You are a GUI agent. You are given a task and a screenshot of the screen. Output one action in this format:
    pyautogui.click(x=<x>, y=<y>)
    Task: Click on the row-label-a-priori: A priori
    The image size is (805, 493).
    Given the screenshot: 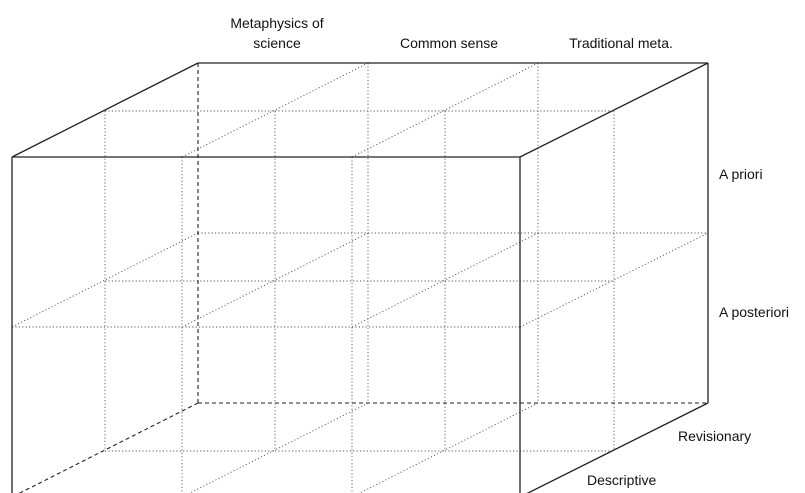 What is the action you would take?
    pyautogui.click(x=741, y=174)
    